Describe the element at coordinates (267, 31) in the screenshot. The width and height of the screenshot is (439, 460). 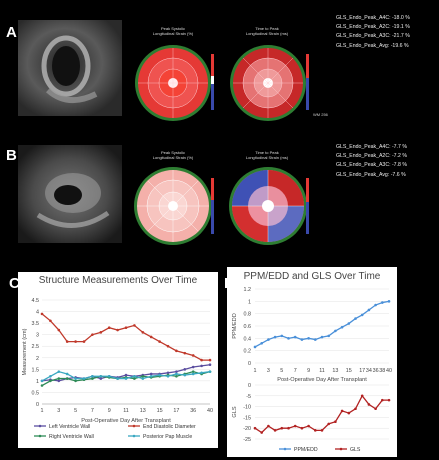
I see `bullseye-a2-title: Time to Peak Longitudinal Strain (ms)` at that location.